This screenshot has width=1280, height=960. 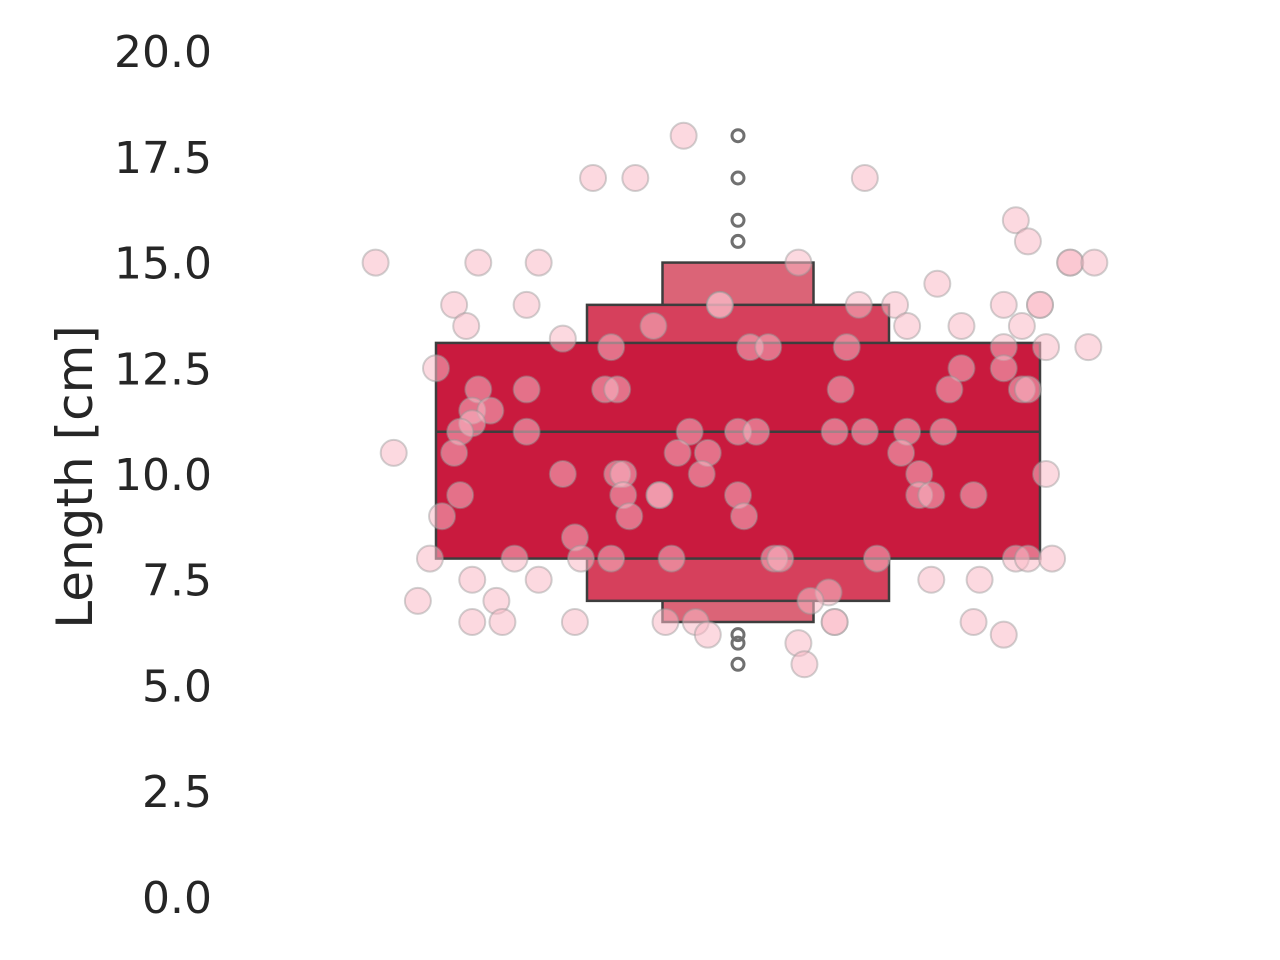 I want to click on y-tick-label: 2.5, so click(x=177, y=792).